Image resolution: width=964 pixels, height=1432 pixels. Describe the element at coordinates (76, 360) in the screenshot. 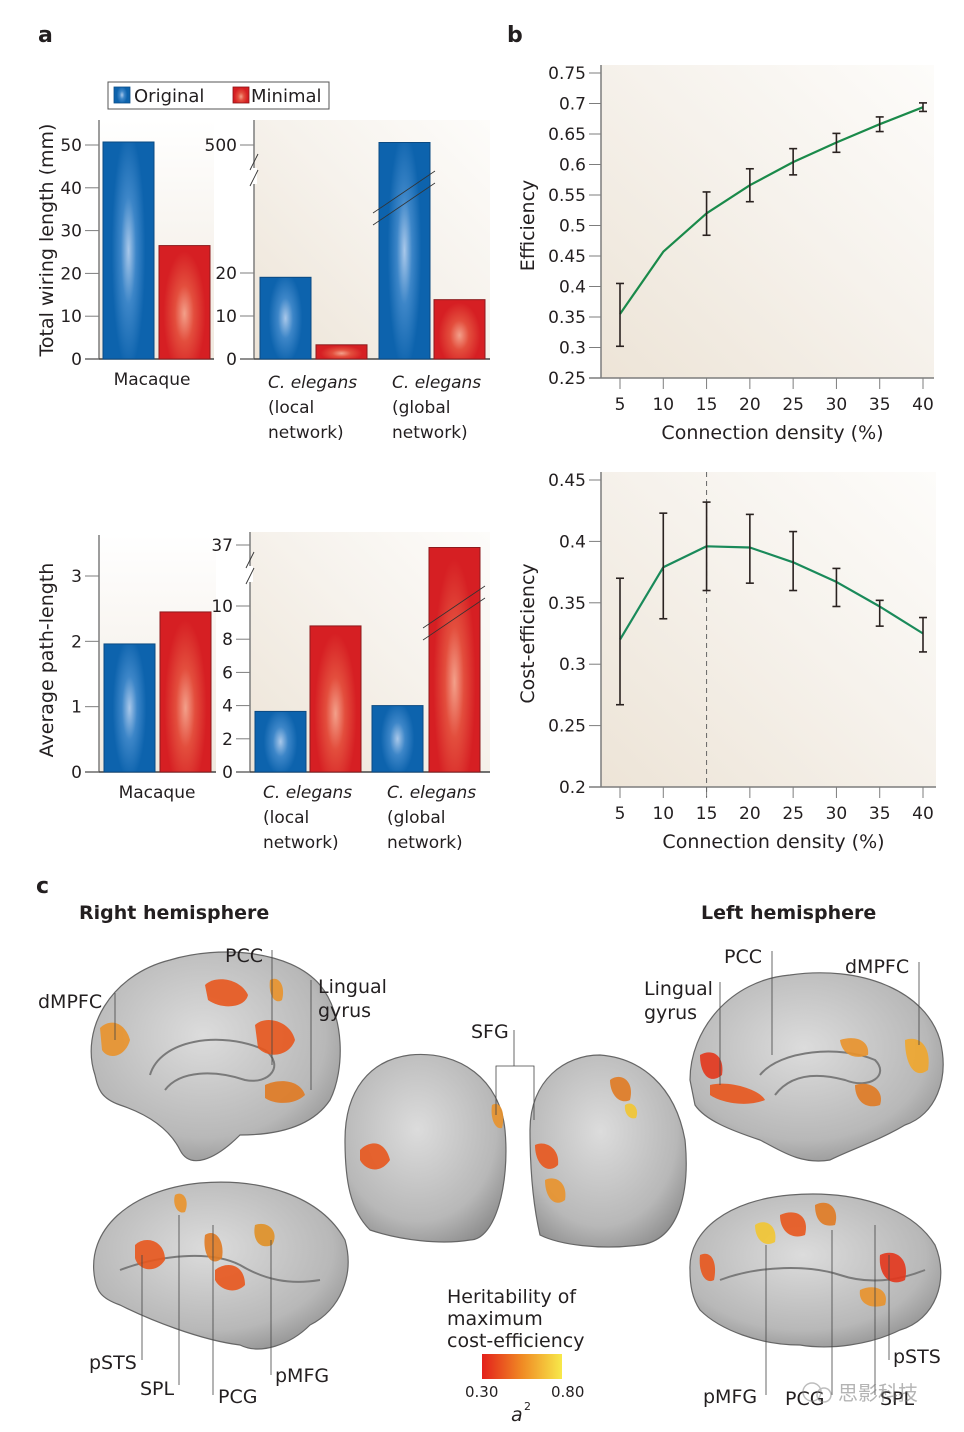

I see `y-tick-label: 0` at that location.